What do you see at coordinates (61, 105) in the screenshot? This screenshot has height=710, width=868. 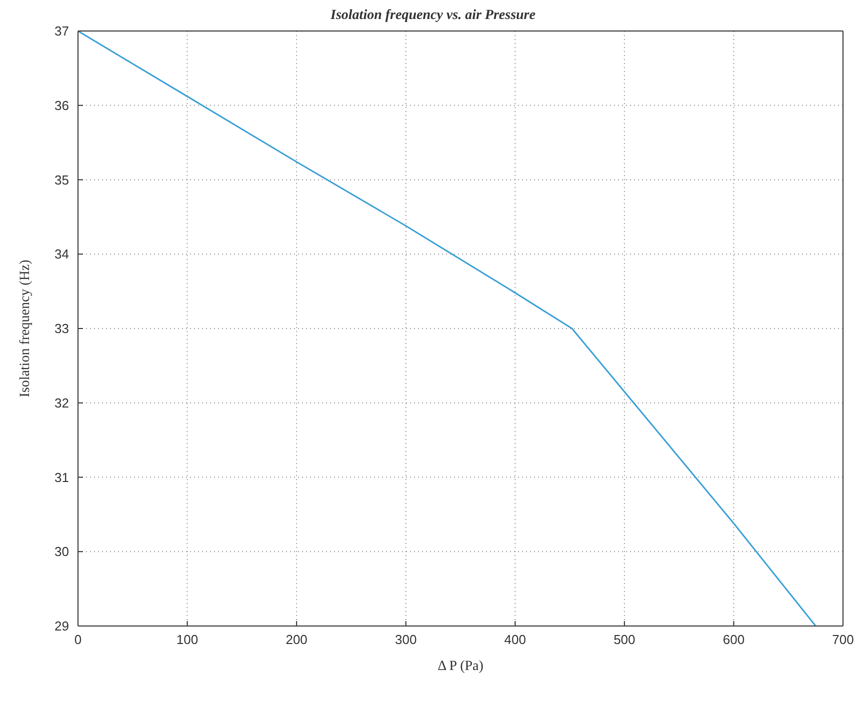 I see `y-tick-label: 36` at bounding box center [61, 105].